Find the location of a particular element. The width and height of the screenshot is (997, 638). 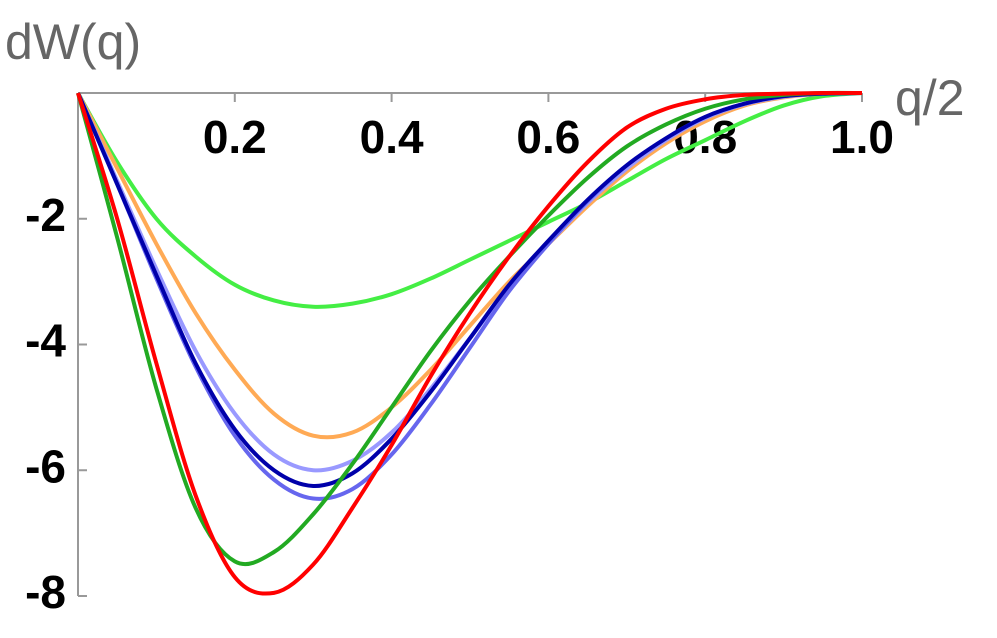

y-tick-label: -6 is located at coordinates (45, 466).